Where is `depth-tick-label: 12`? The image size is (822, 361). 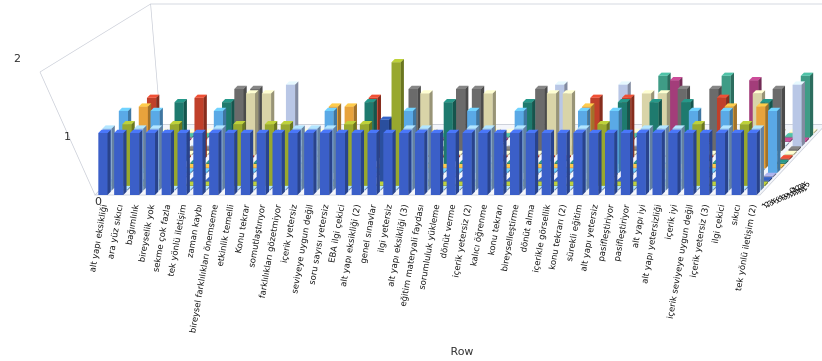
depth-tick-label: 12 is located at coordinates (797, 189).